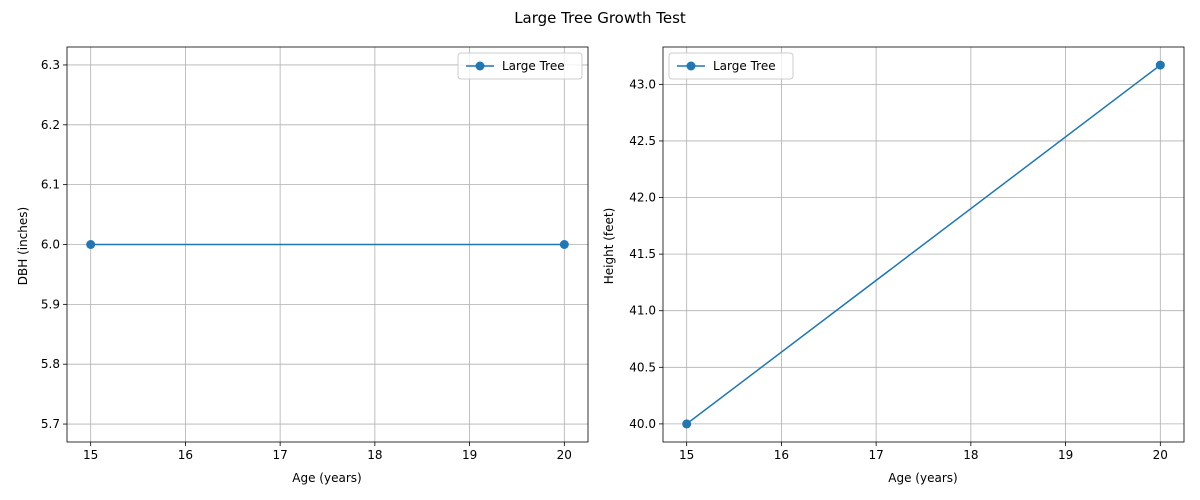 The image size is (1200, 500). I want to click on y-tick-label: 5.9, so click(50, 304).